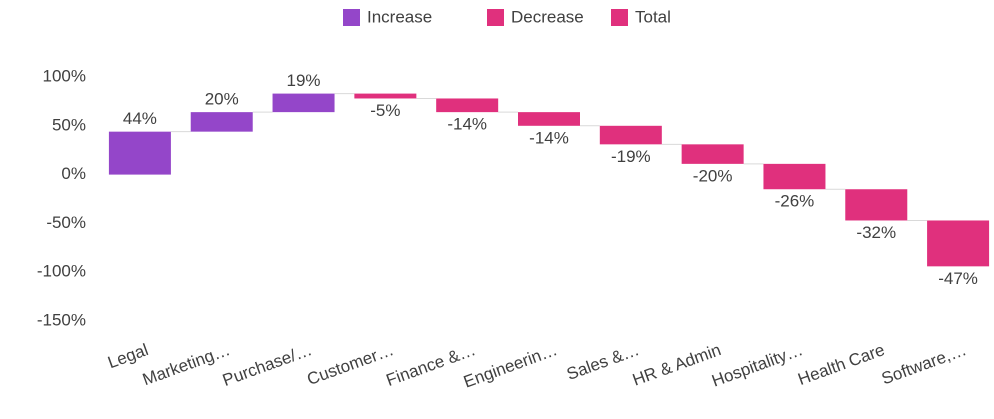  I want to click on y-tick-label: 0%, so click(73, 173).